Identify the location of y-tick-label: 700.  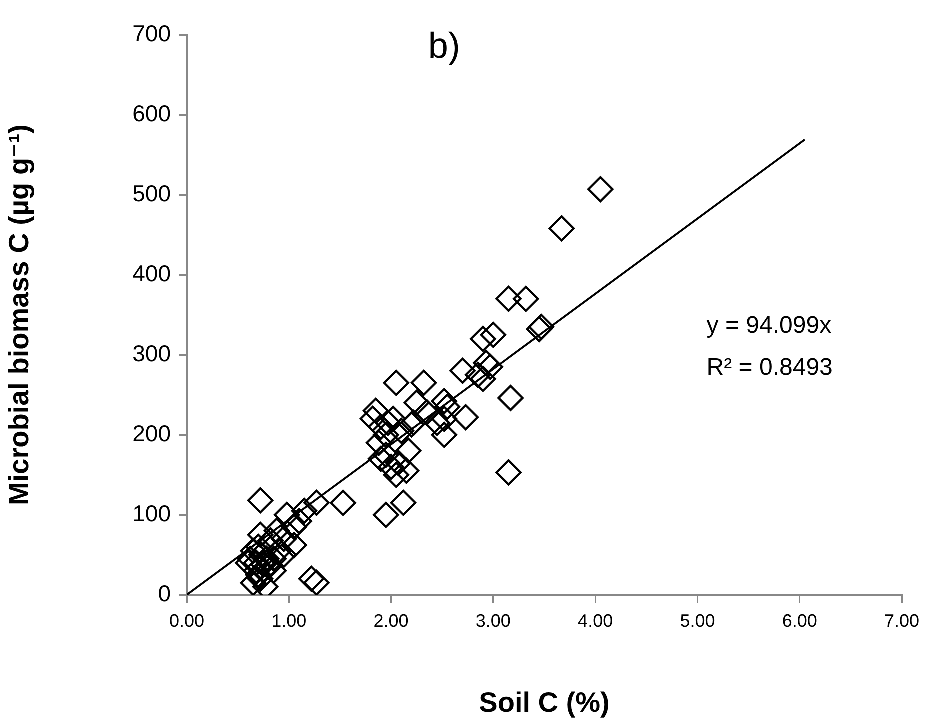
(151, 33).